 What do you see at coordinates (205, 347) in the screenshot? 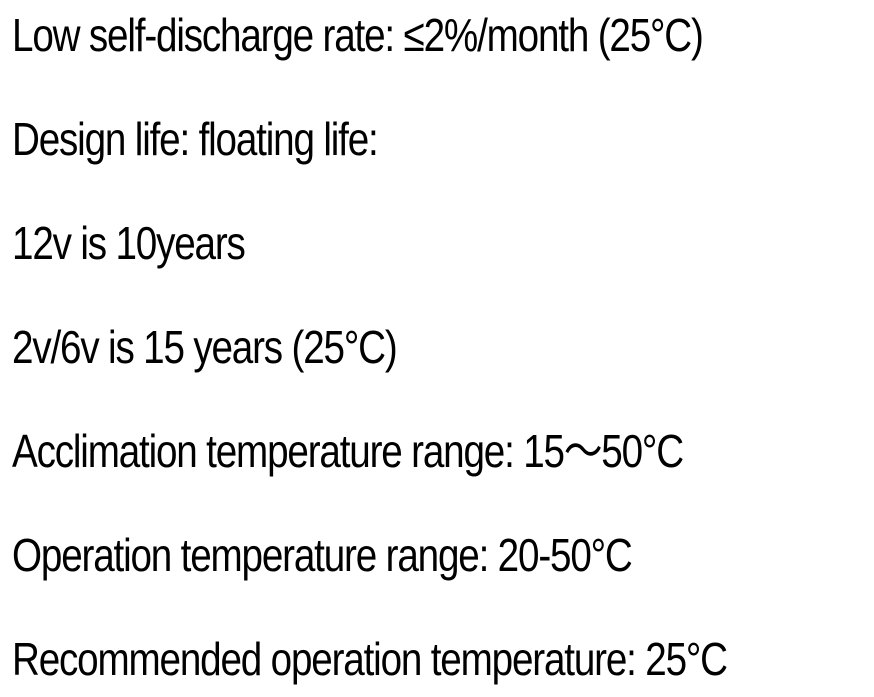
I see `2v-6v-life-line: 2v/6v is 15 years (25°C)` at bounding box center [205, 347].